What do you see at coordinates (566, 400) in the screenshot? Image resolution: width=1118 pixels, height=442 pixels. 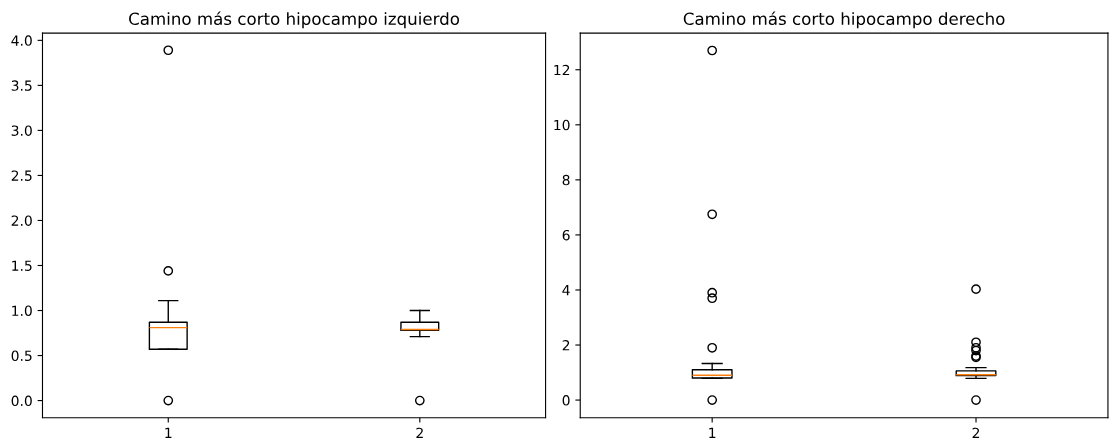 I see `y-tick-label: 0` at bounding box center [566, 400].